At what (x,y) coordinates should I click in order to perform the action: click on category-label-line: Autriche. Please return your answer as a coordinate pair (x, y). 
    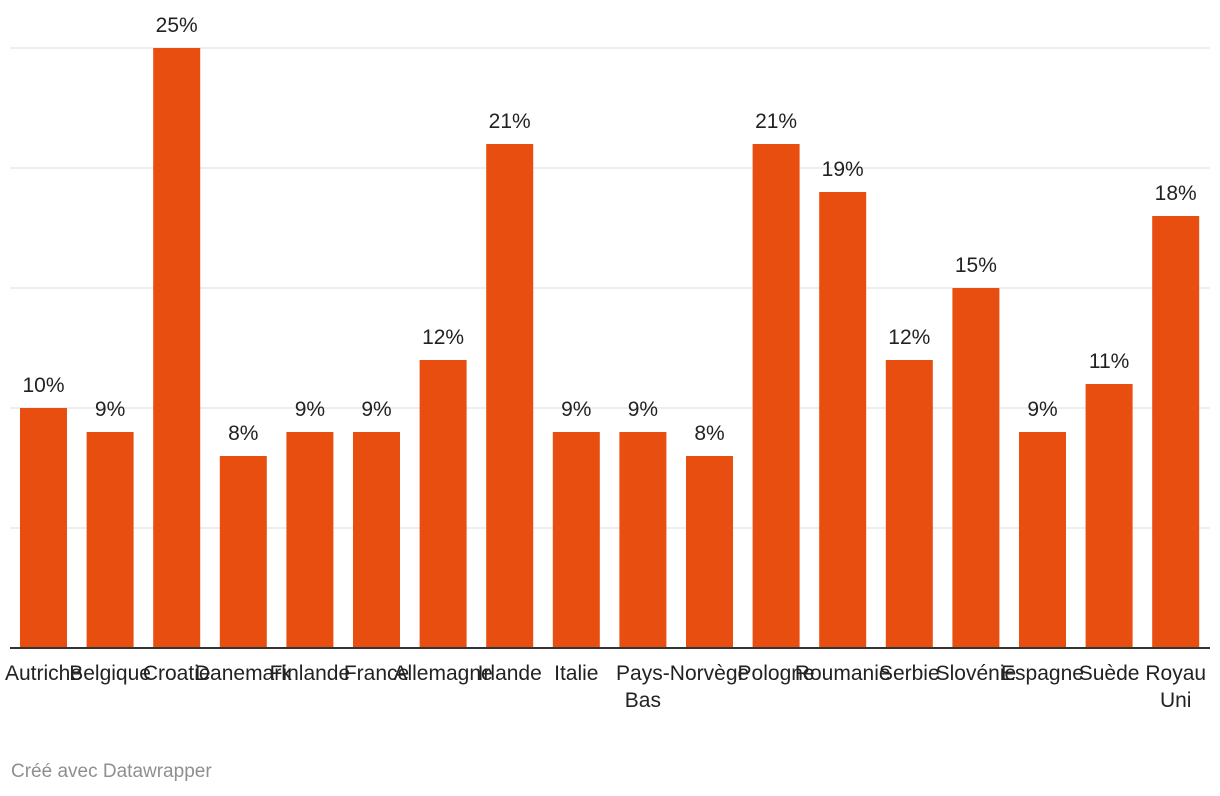
    Looking at the image, I should click on (43, 673).